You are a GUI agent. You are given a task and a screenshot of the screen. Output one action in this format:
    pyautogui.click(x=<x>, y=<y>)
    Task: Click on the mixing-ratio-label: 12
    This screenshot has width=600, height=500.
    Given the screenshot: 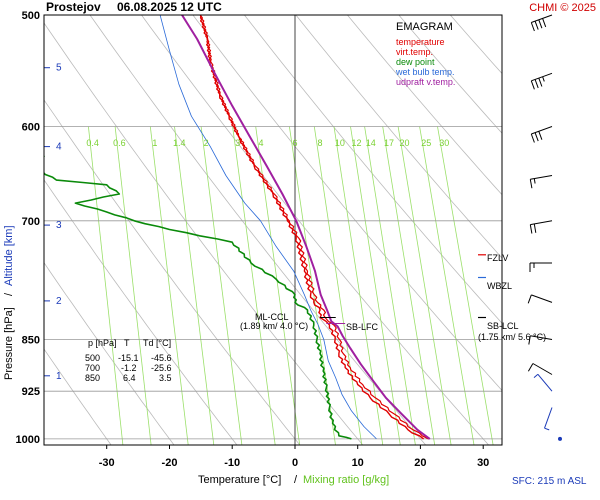 What is the action you would take?
    pyautogui.click(x=356, y=143)
    